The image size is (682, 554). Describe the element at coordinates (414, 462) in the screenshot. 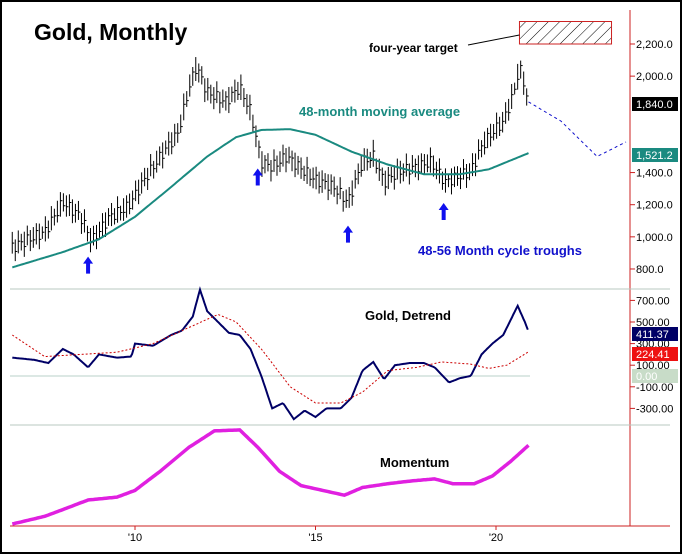

I see `momentum-label: Momentum` at that location.